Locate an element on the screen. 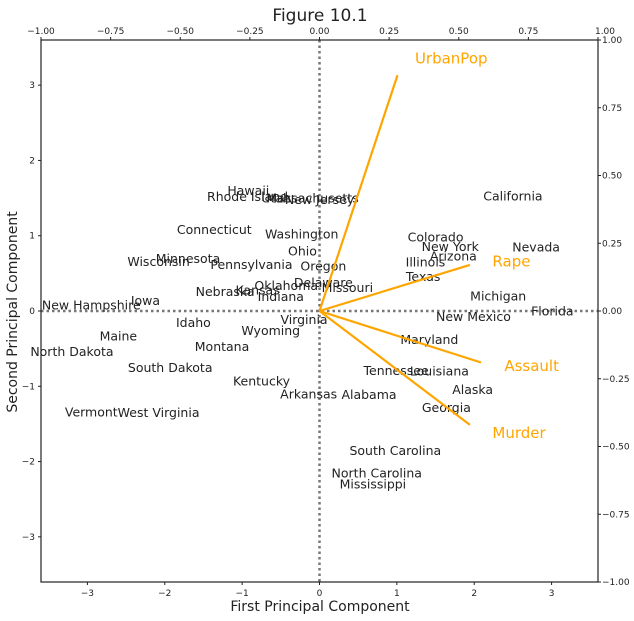 The width and height of the screenshot is (634, 621). top-tick-label: −0.25 is located at coordinates (250, 32).